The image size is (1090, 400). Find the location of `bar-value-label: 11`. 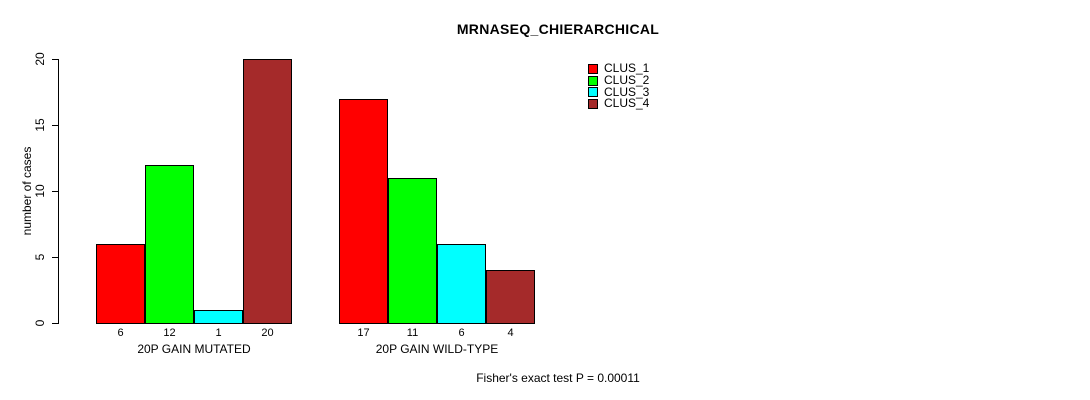

bar-value-label: 11 is located at coordinates (412, 333).